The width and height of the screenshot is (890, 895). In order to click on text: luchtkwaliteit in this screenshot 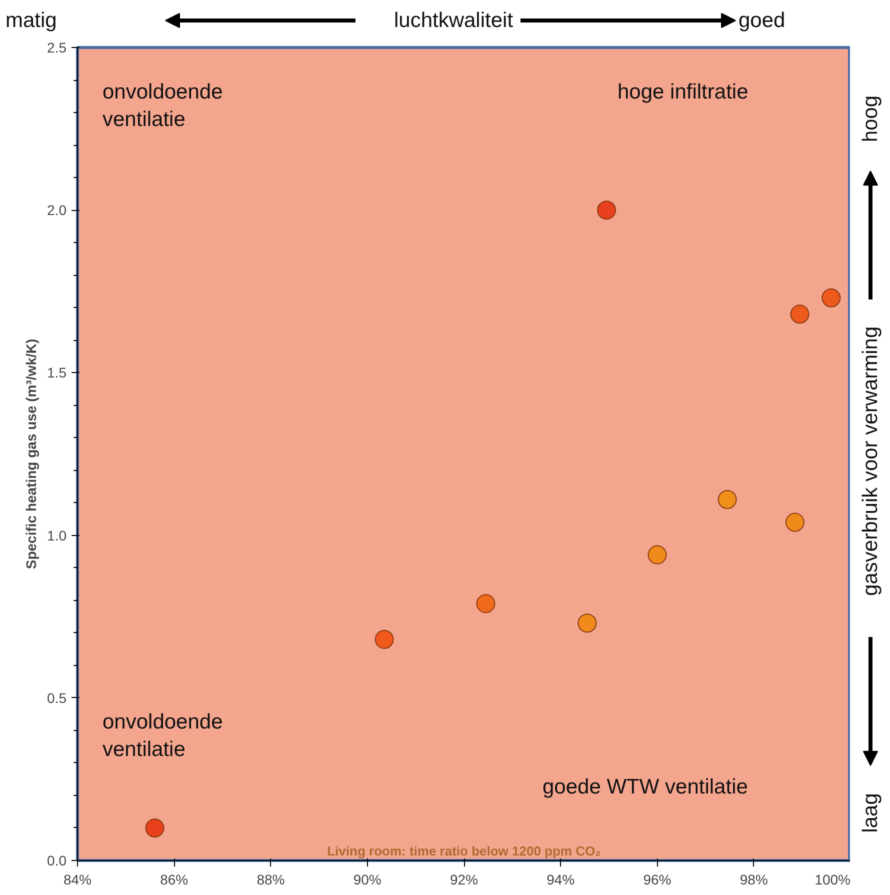, I will do `click(454, 20)`.